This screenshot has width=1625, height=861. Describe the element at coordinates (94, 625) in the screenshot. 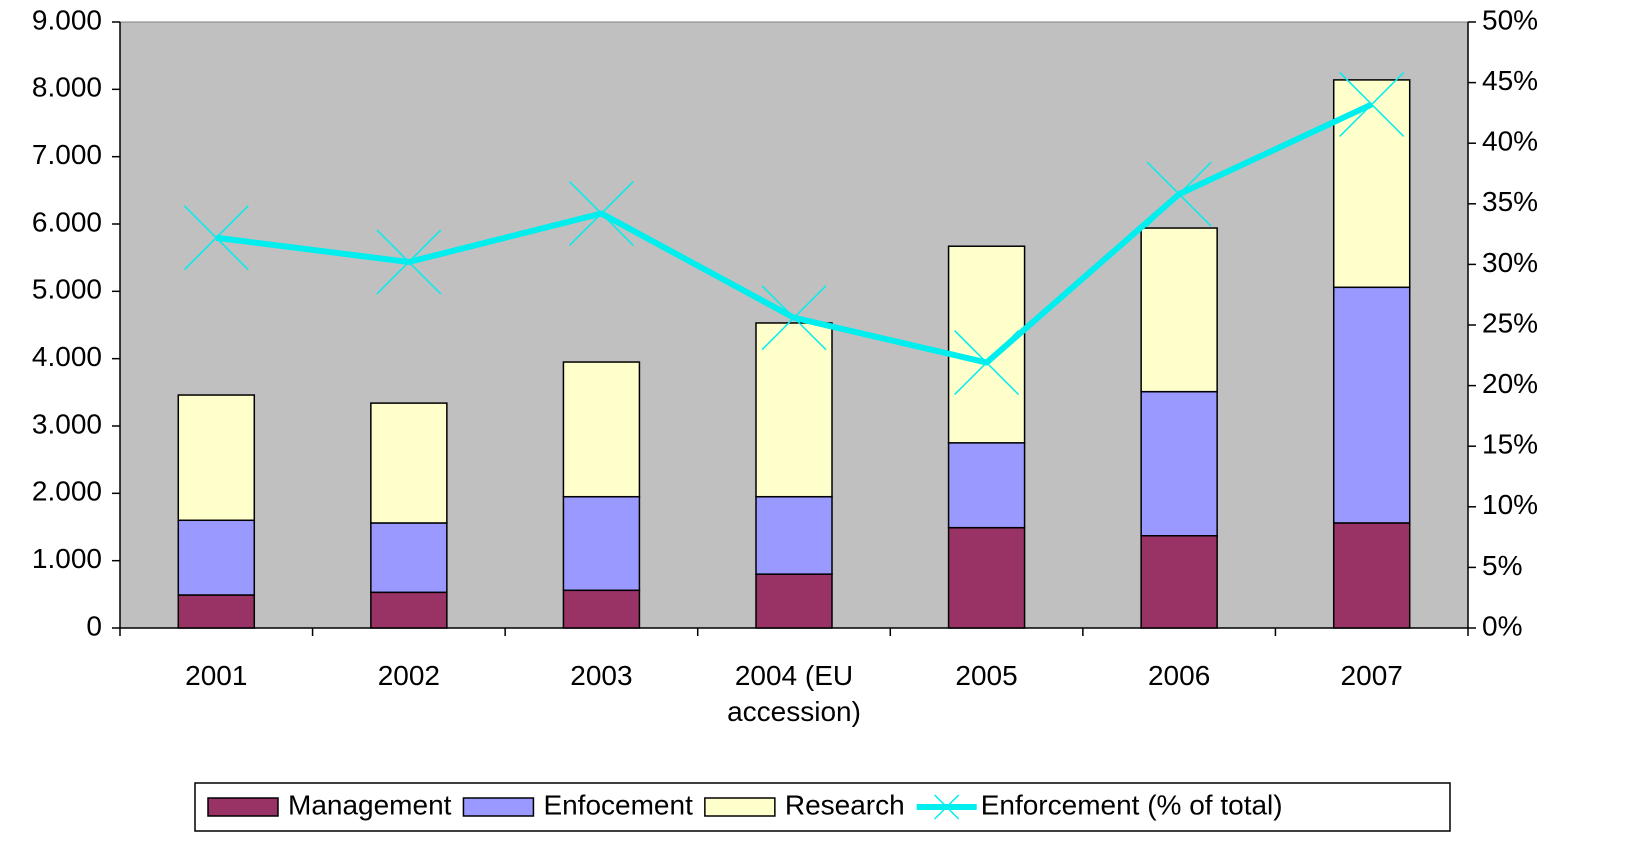

I see `y-tick-label: 0` at that location.